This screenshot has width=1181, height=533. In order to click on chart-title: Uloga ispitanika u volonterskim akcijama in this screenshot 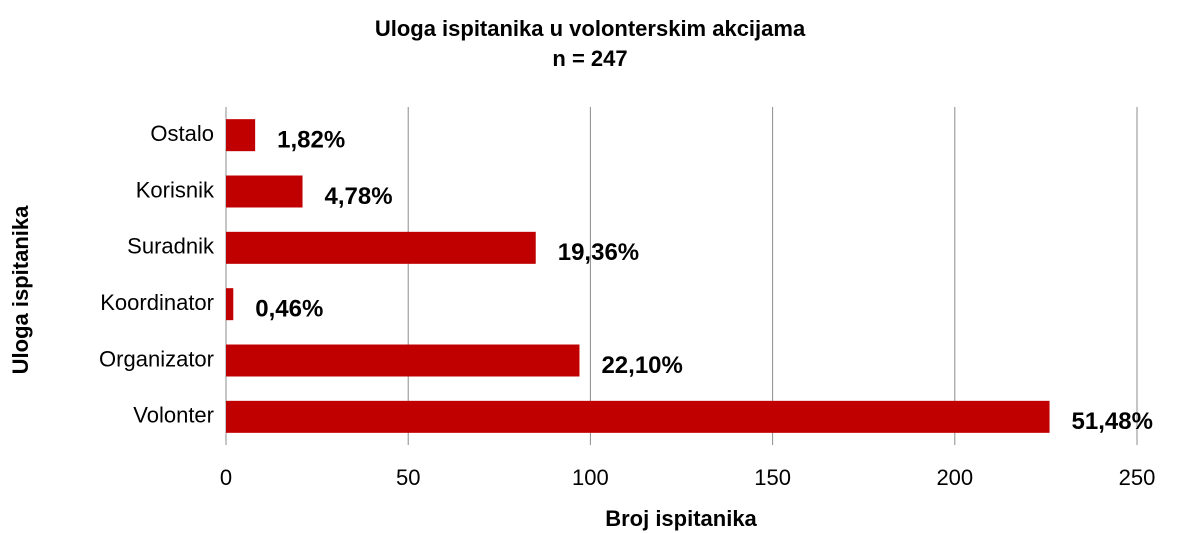, I will do `click(590, 28)`.